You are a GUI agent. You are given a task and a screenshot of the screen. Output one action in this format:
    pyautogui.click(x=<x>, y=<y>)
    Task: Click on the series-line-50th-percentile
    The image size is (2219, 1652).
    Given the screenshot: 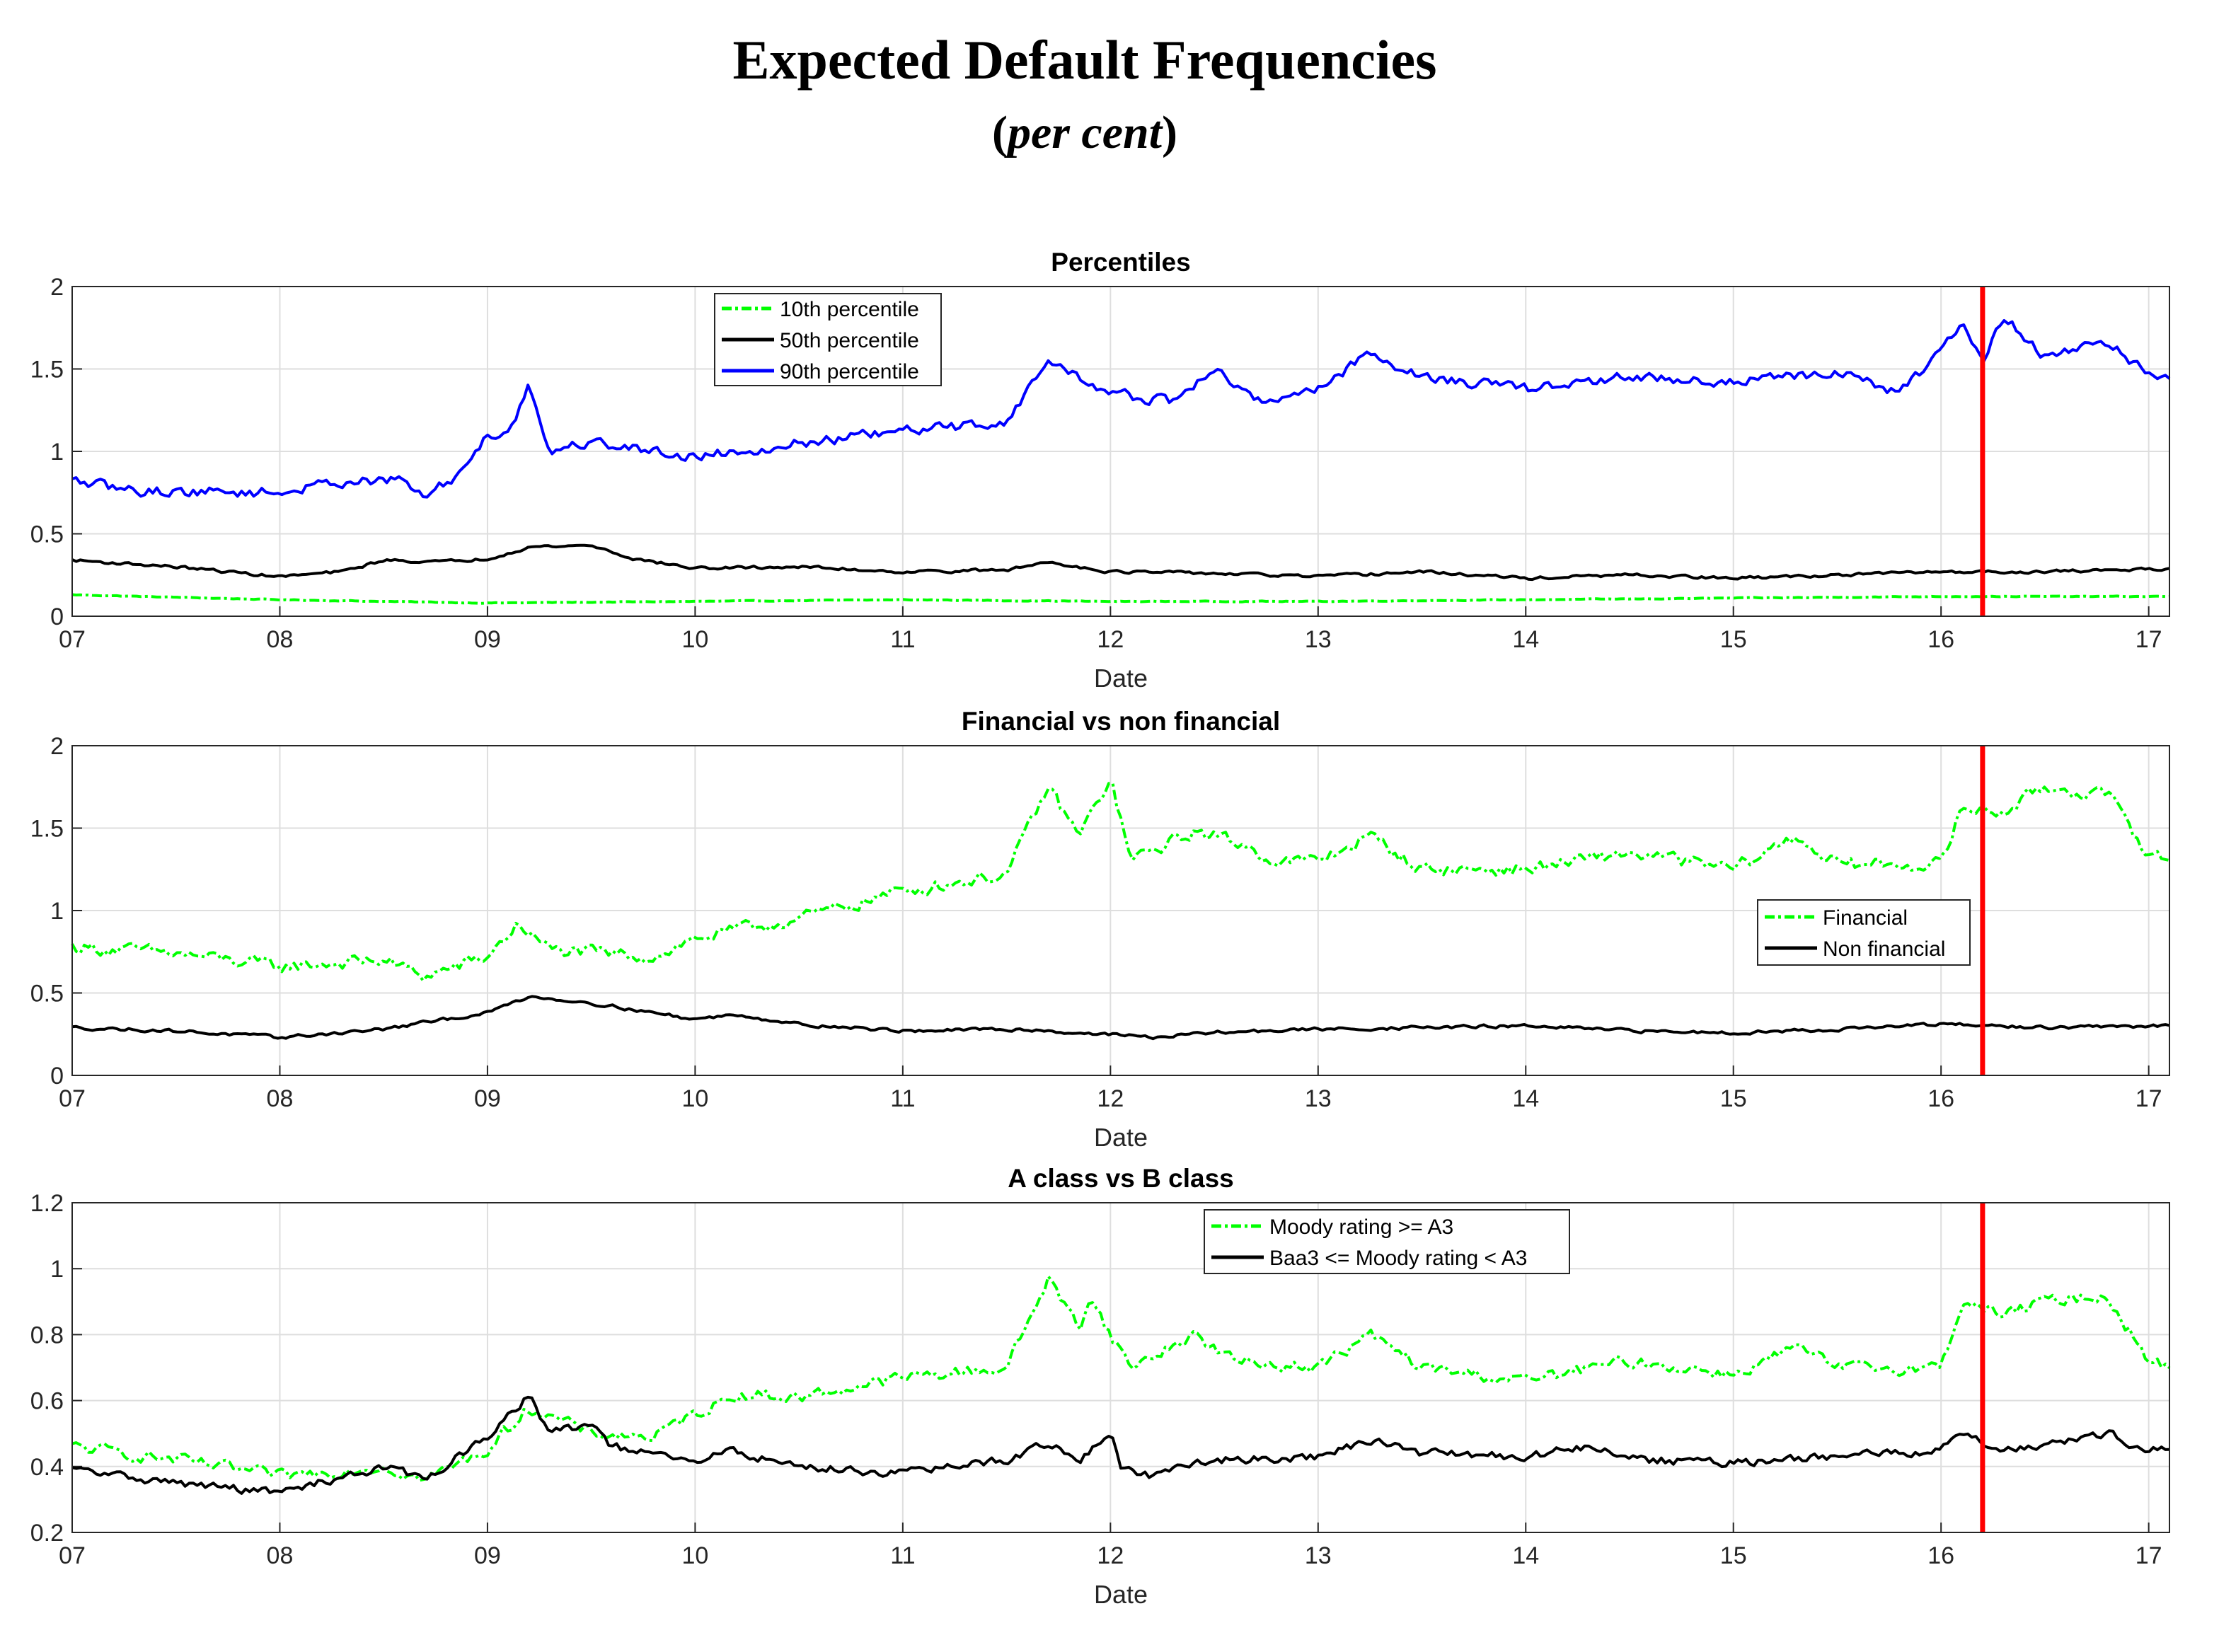 What is the action you would take?
    pyautogui.click(x=1120, y=562)
    